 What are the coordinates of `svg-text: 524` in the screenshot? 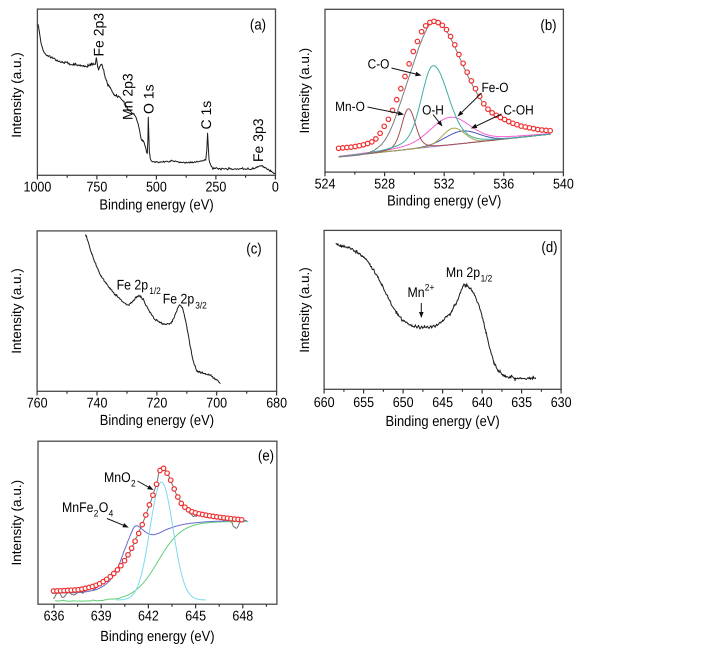 It's located at (325, 185).